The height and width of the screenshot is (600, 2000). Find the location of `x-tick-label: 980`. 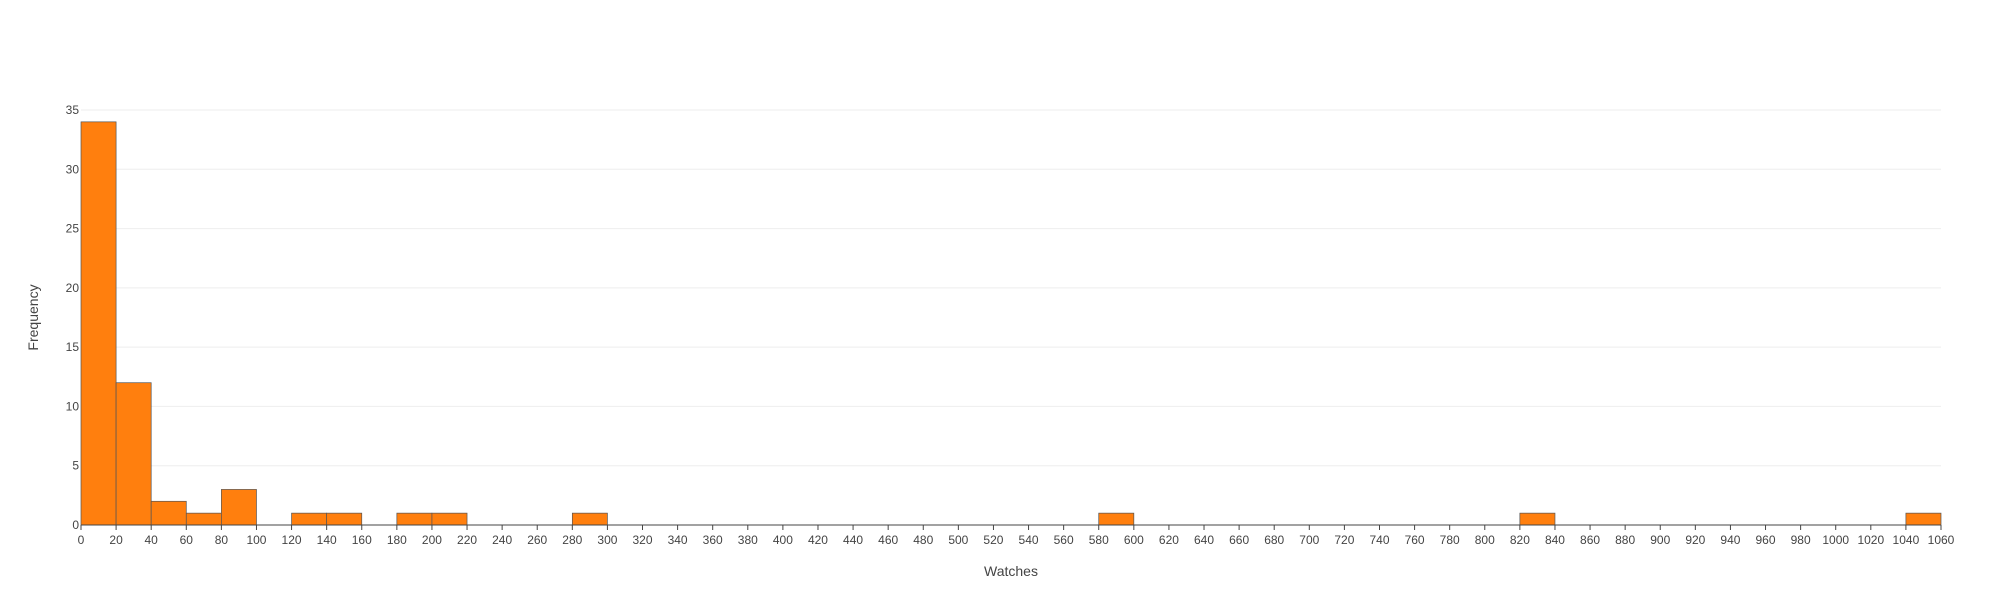

x-tick-label: 980 is located at coordinates (1801, 540).